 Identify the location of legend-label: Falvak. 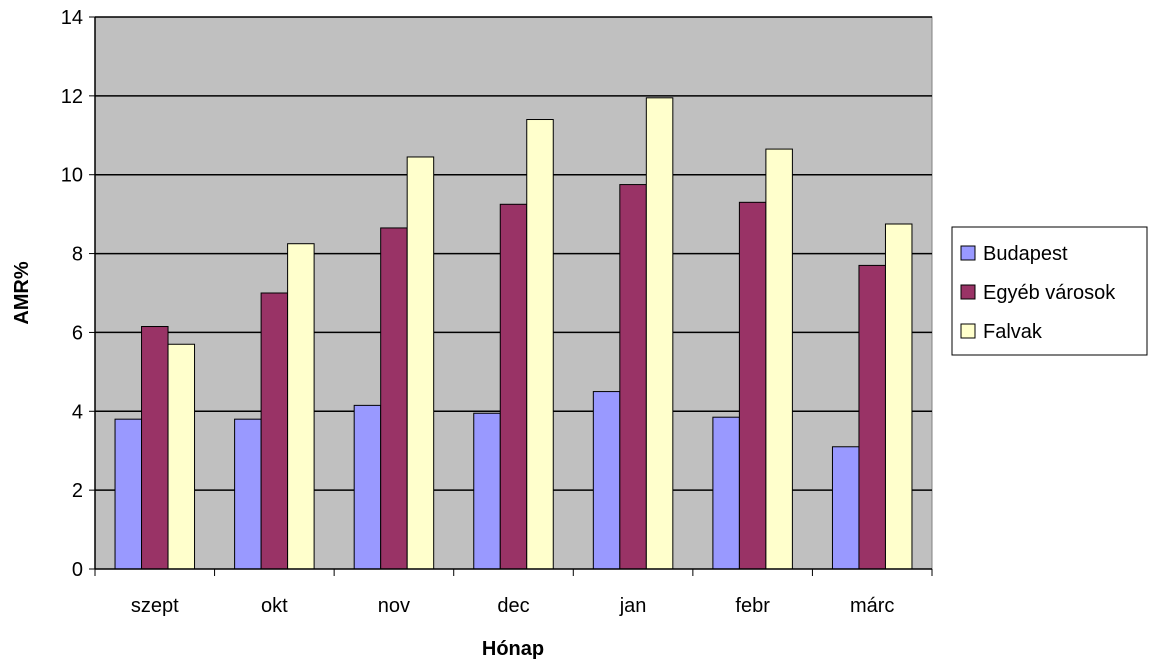
(1013, 332).